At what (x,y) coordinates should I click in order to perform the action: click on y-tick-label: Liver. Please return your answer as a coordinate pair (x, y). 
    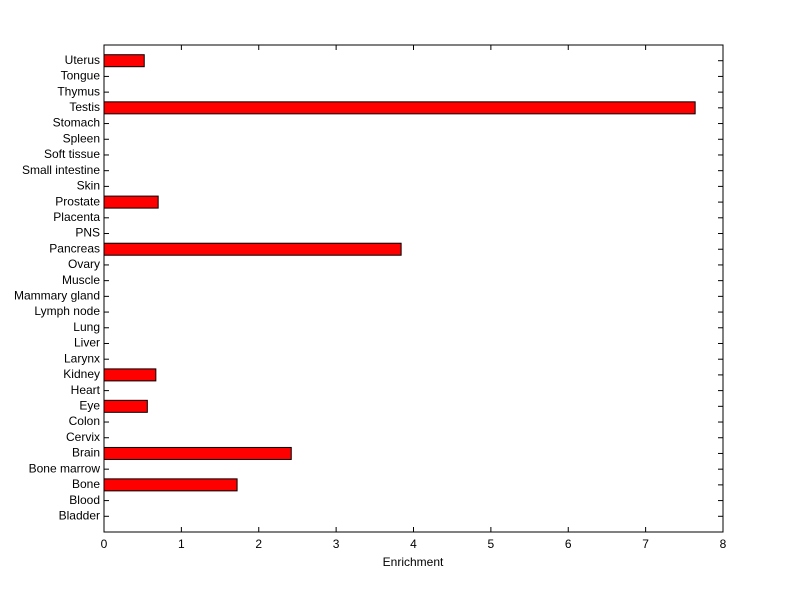
    Looking at the image, I should click on (87, 343).